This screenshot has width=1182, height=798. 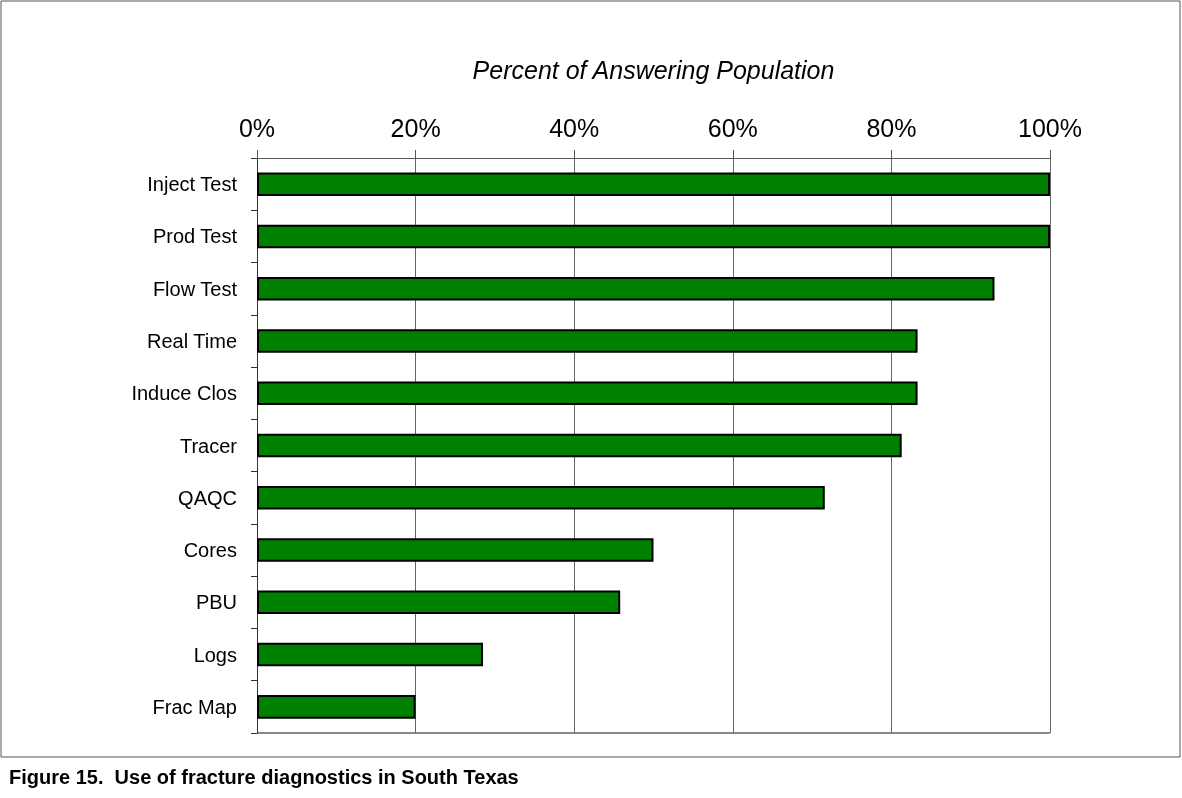 I want to click on y-tick-label: Tracer, so click(x=208, y=445).